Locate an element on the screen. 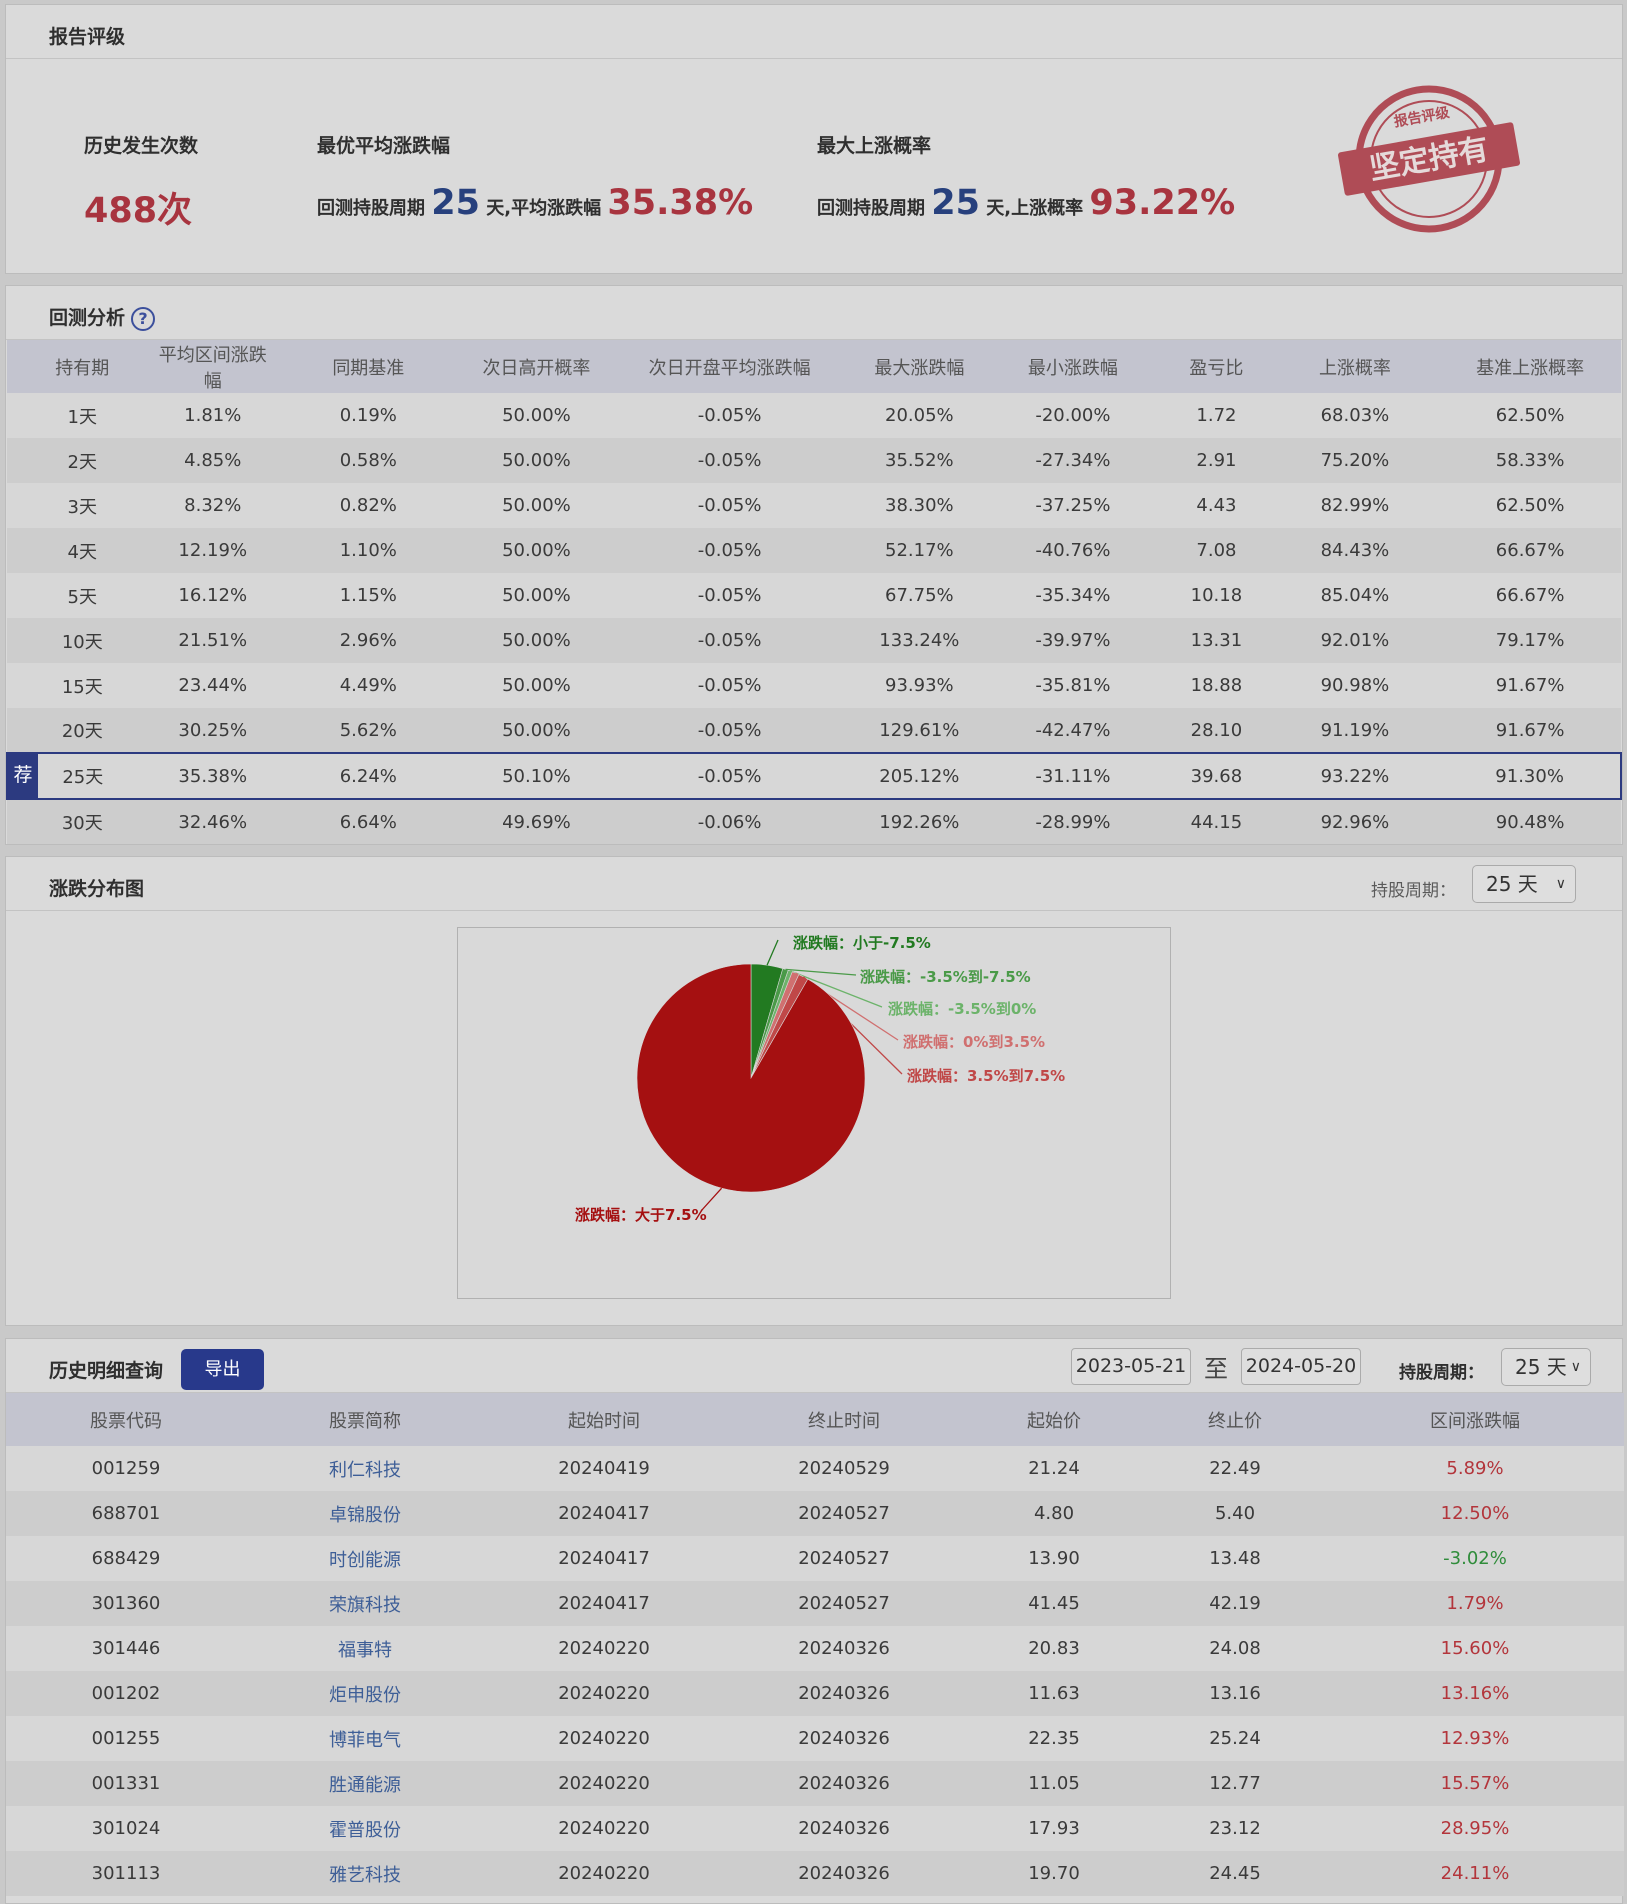  backtest-col-header: 最小涨跌幅 is located at coordinates (1073, 366).